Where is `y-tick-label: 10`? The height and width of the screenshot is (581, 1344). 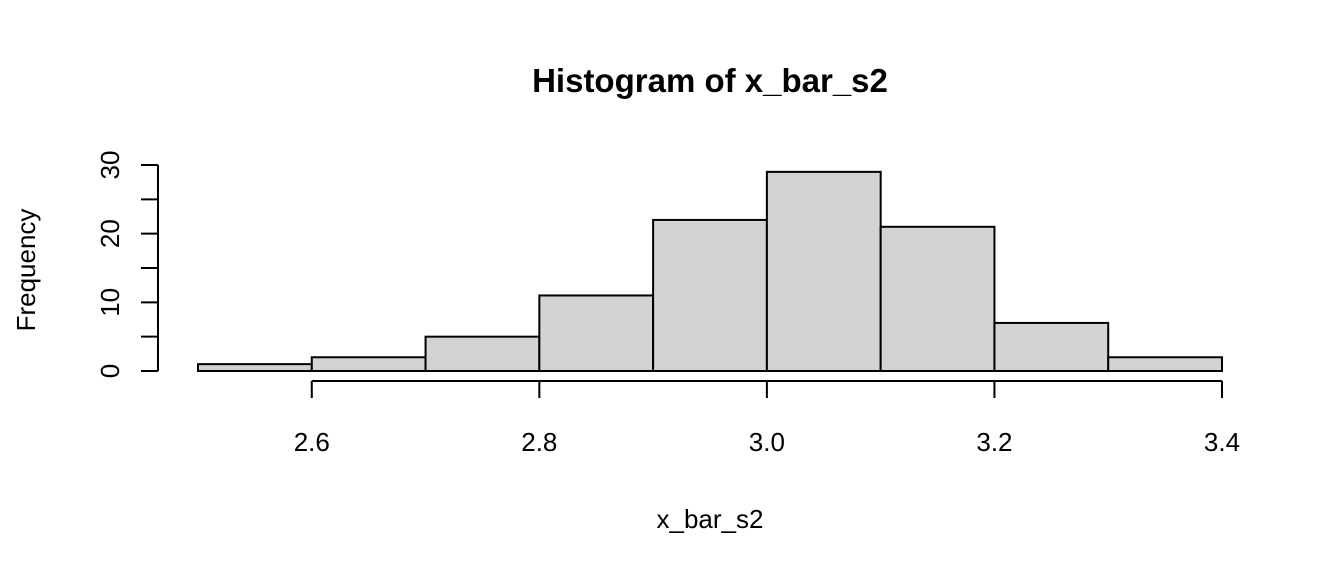
y-tick-label: 10 is located at coordinates (110, 302).